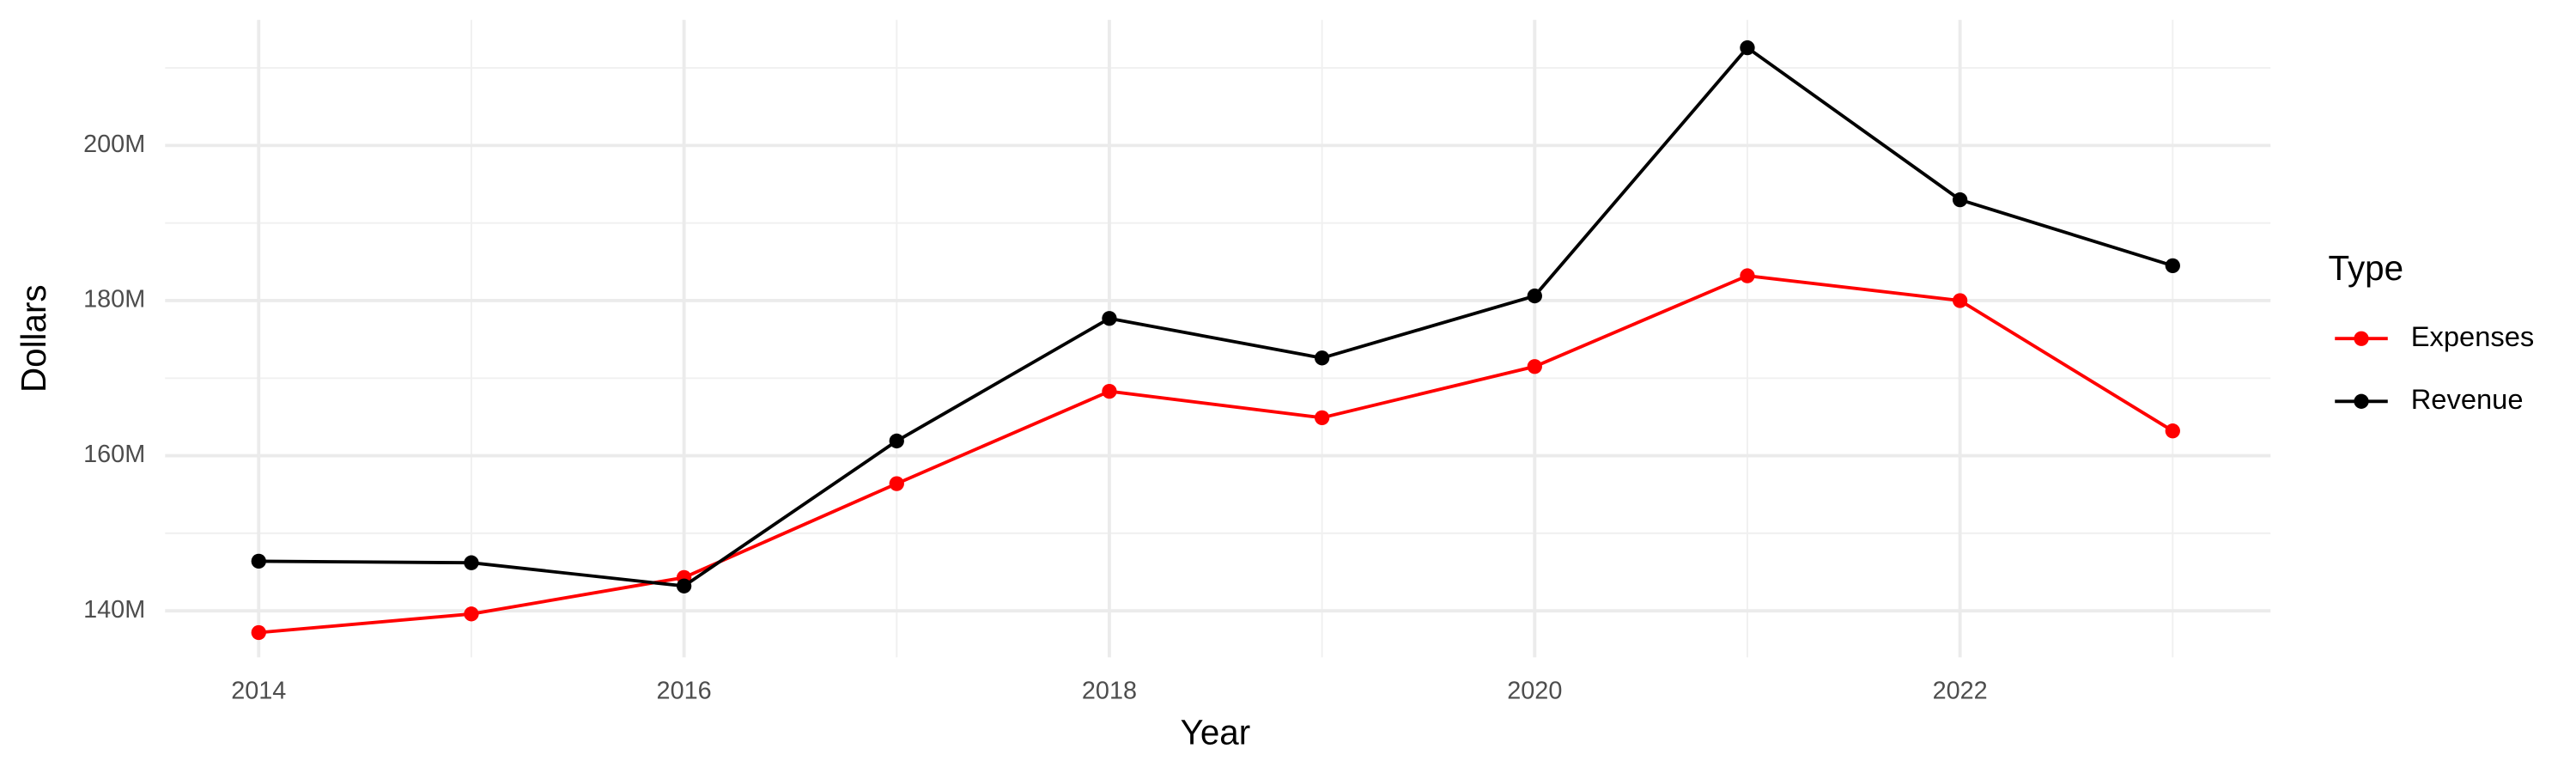 This screenshot has height=773, width=2576. I want to click on y-tick-label: 180M, so click(114, 299).